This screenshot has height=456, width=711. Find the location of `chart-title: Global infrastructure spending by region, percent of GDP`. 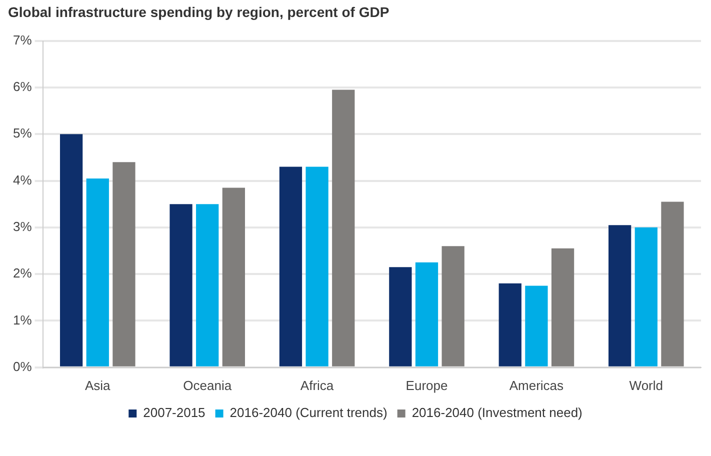

chart-title: Global infrastructure spending by region, percent of GDP is located at coordinates (199, 12).